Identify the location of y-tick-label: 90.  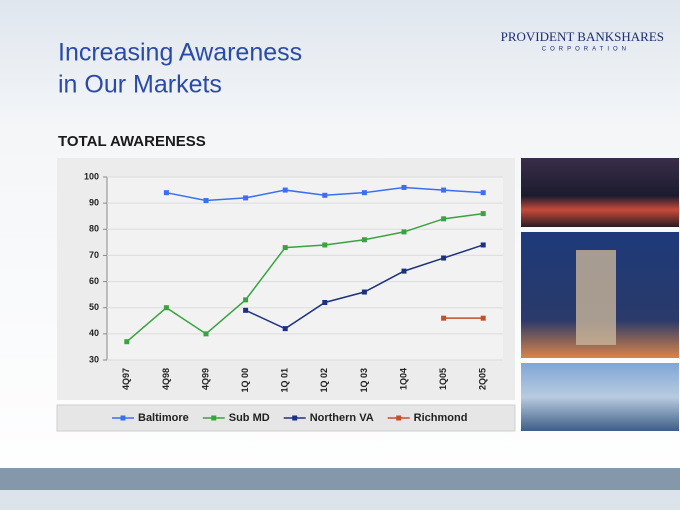
(94, 203).